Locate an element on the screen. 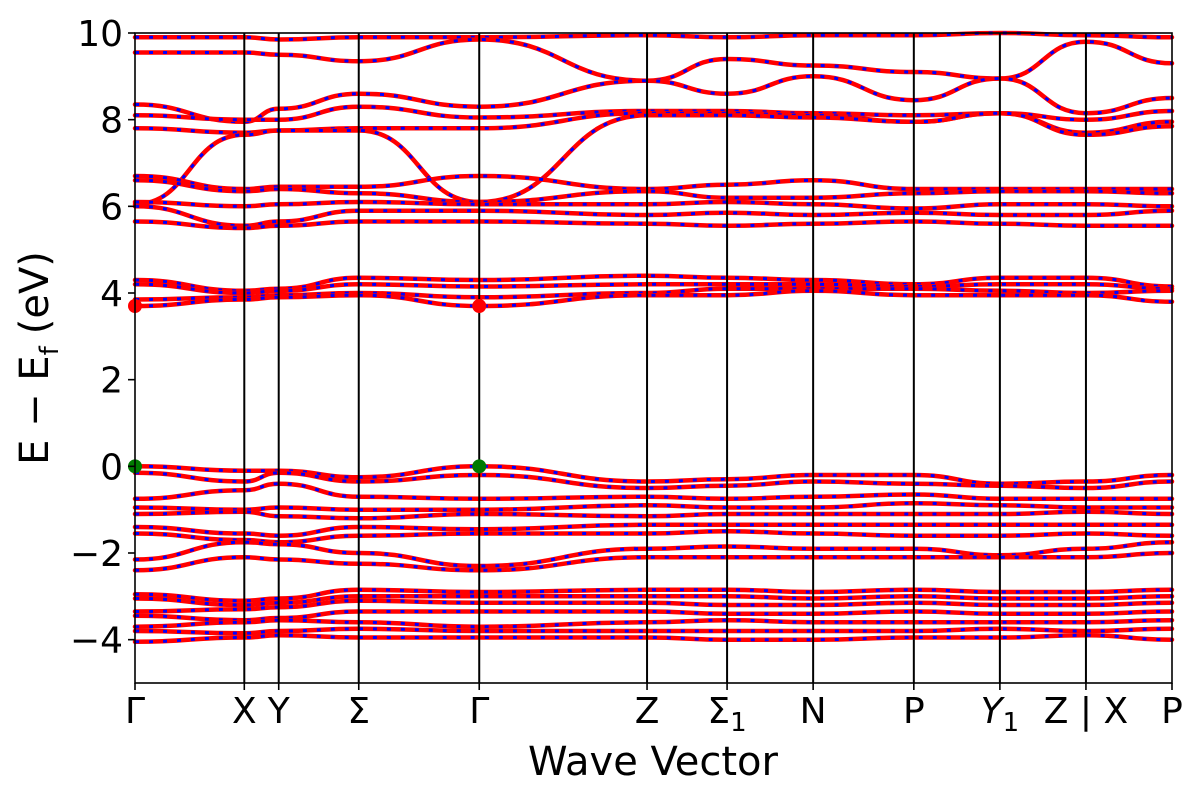  x-tick-label-6: Σ1 is located at coordinates (726, 714).